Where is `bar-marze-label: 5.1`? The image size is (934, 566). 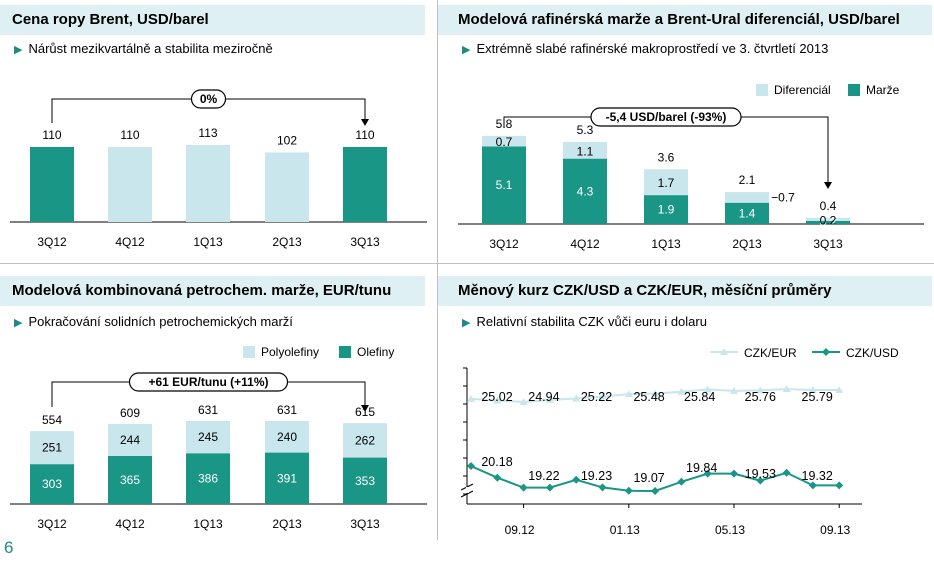 bar-marze-label: 5.1 is located at coordinates (504, 185).